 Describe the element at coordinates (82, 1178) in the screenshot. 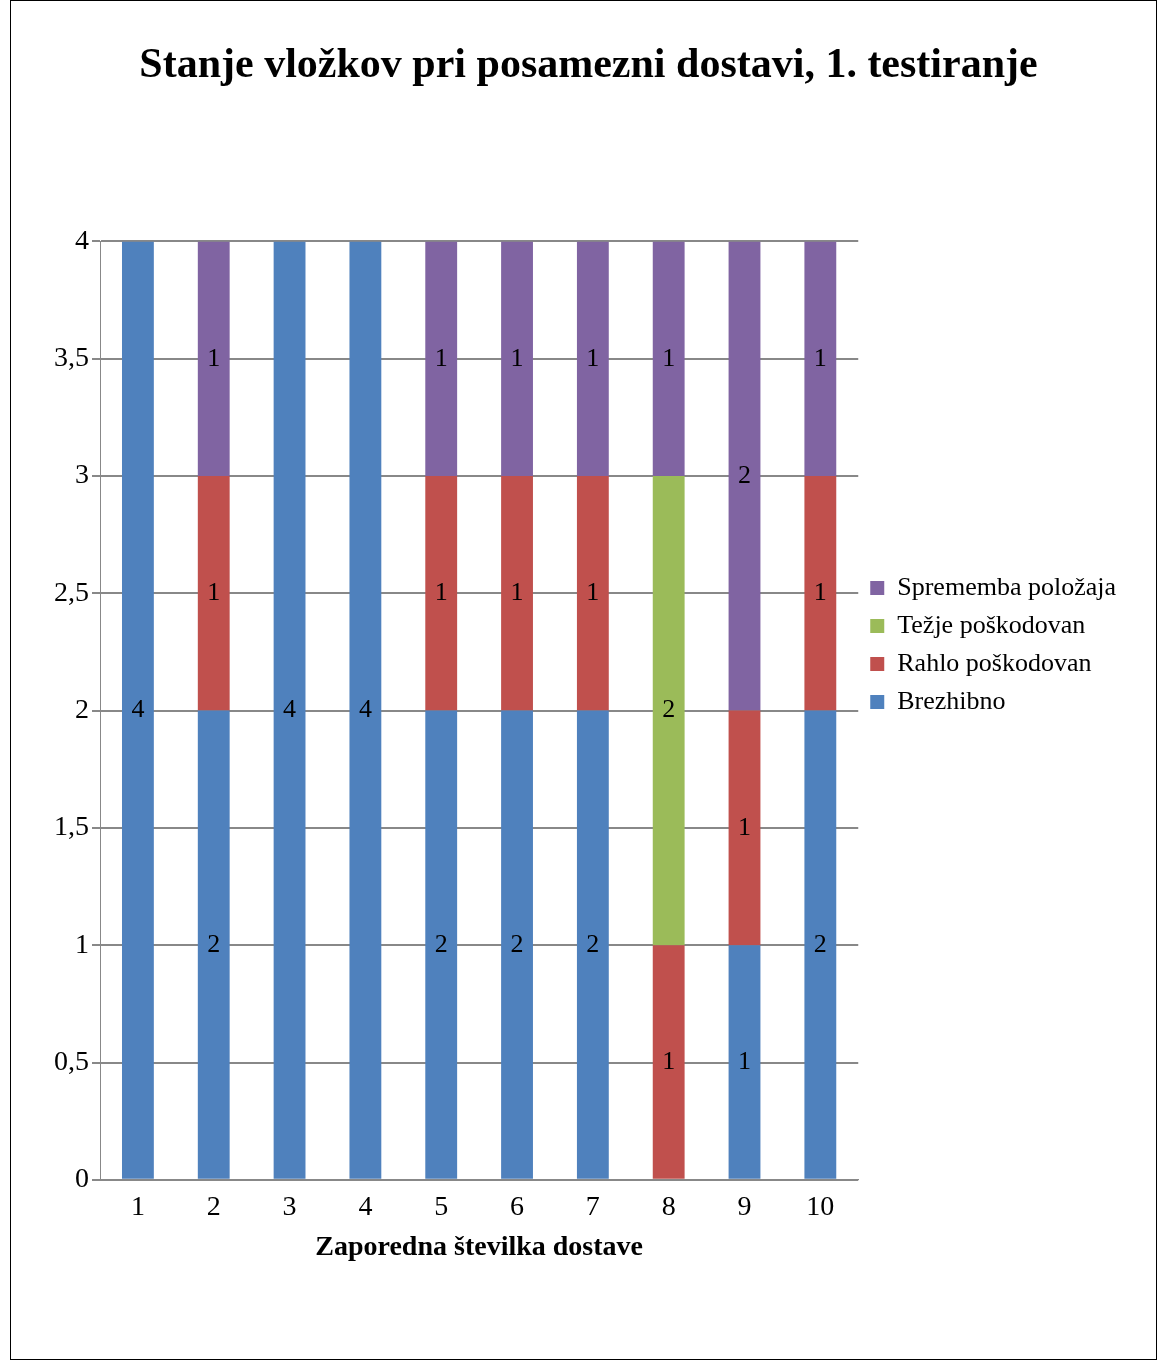

I see `y-tick-label: 0` at that location.